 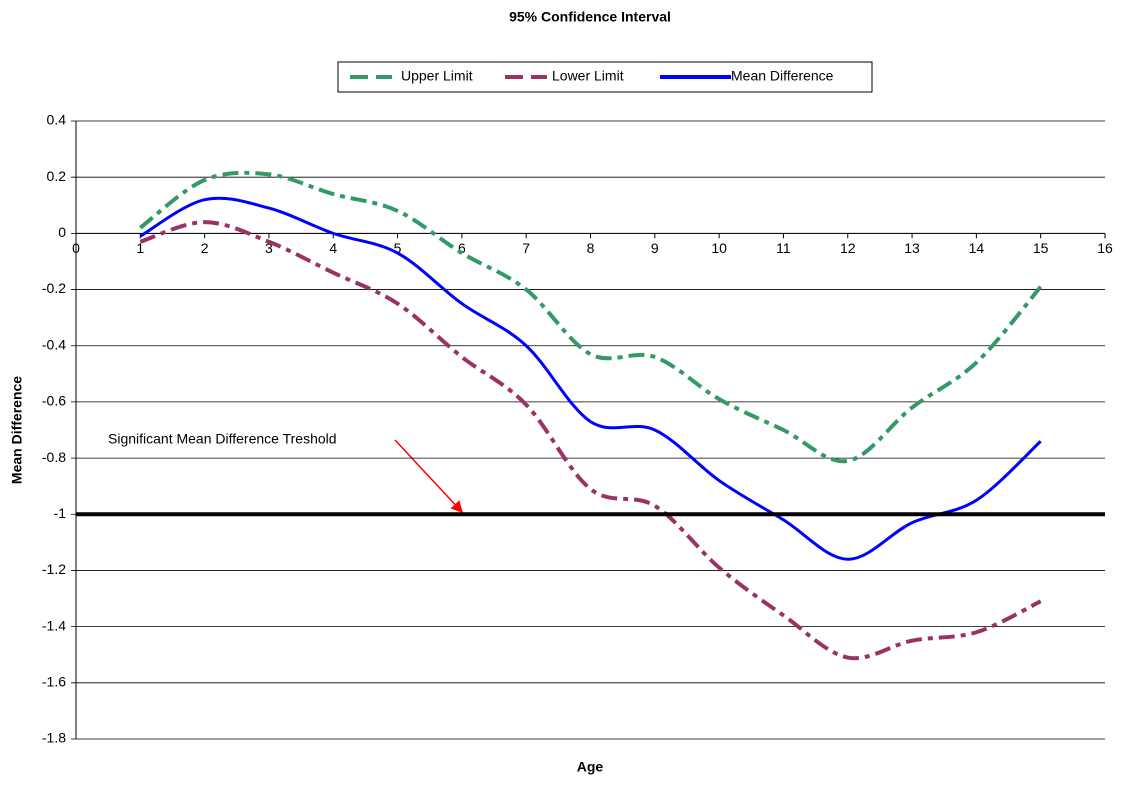 I want to click on y-tick-label: -1.2, so click(x=54, y=569).